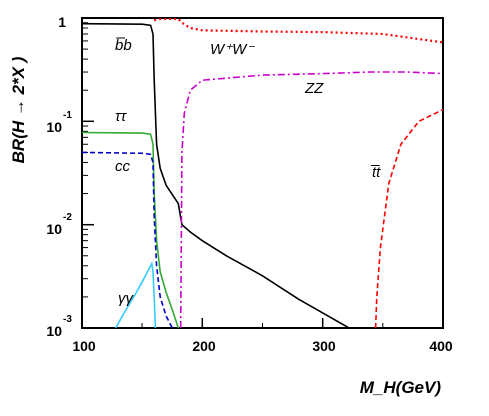  What do you see at coordinates (126, 298) in the screenshot?
I see `series-label-gammagamma: γγ` at bounding box center [126, 298].